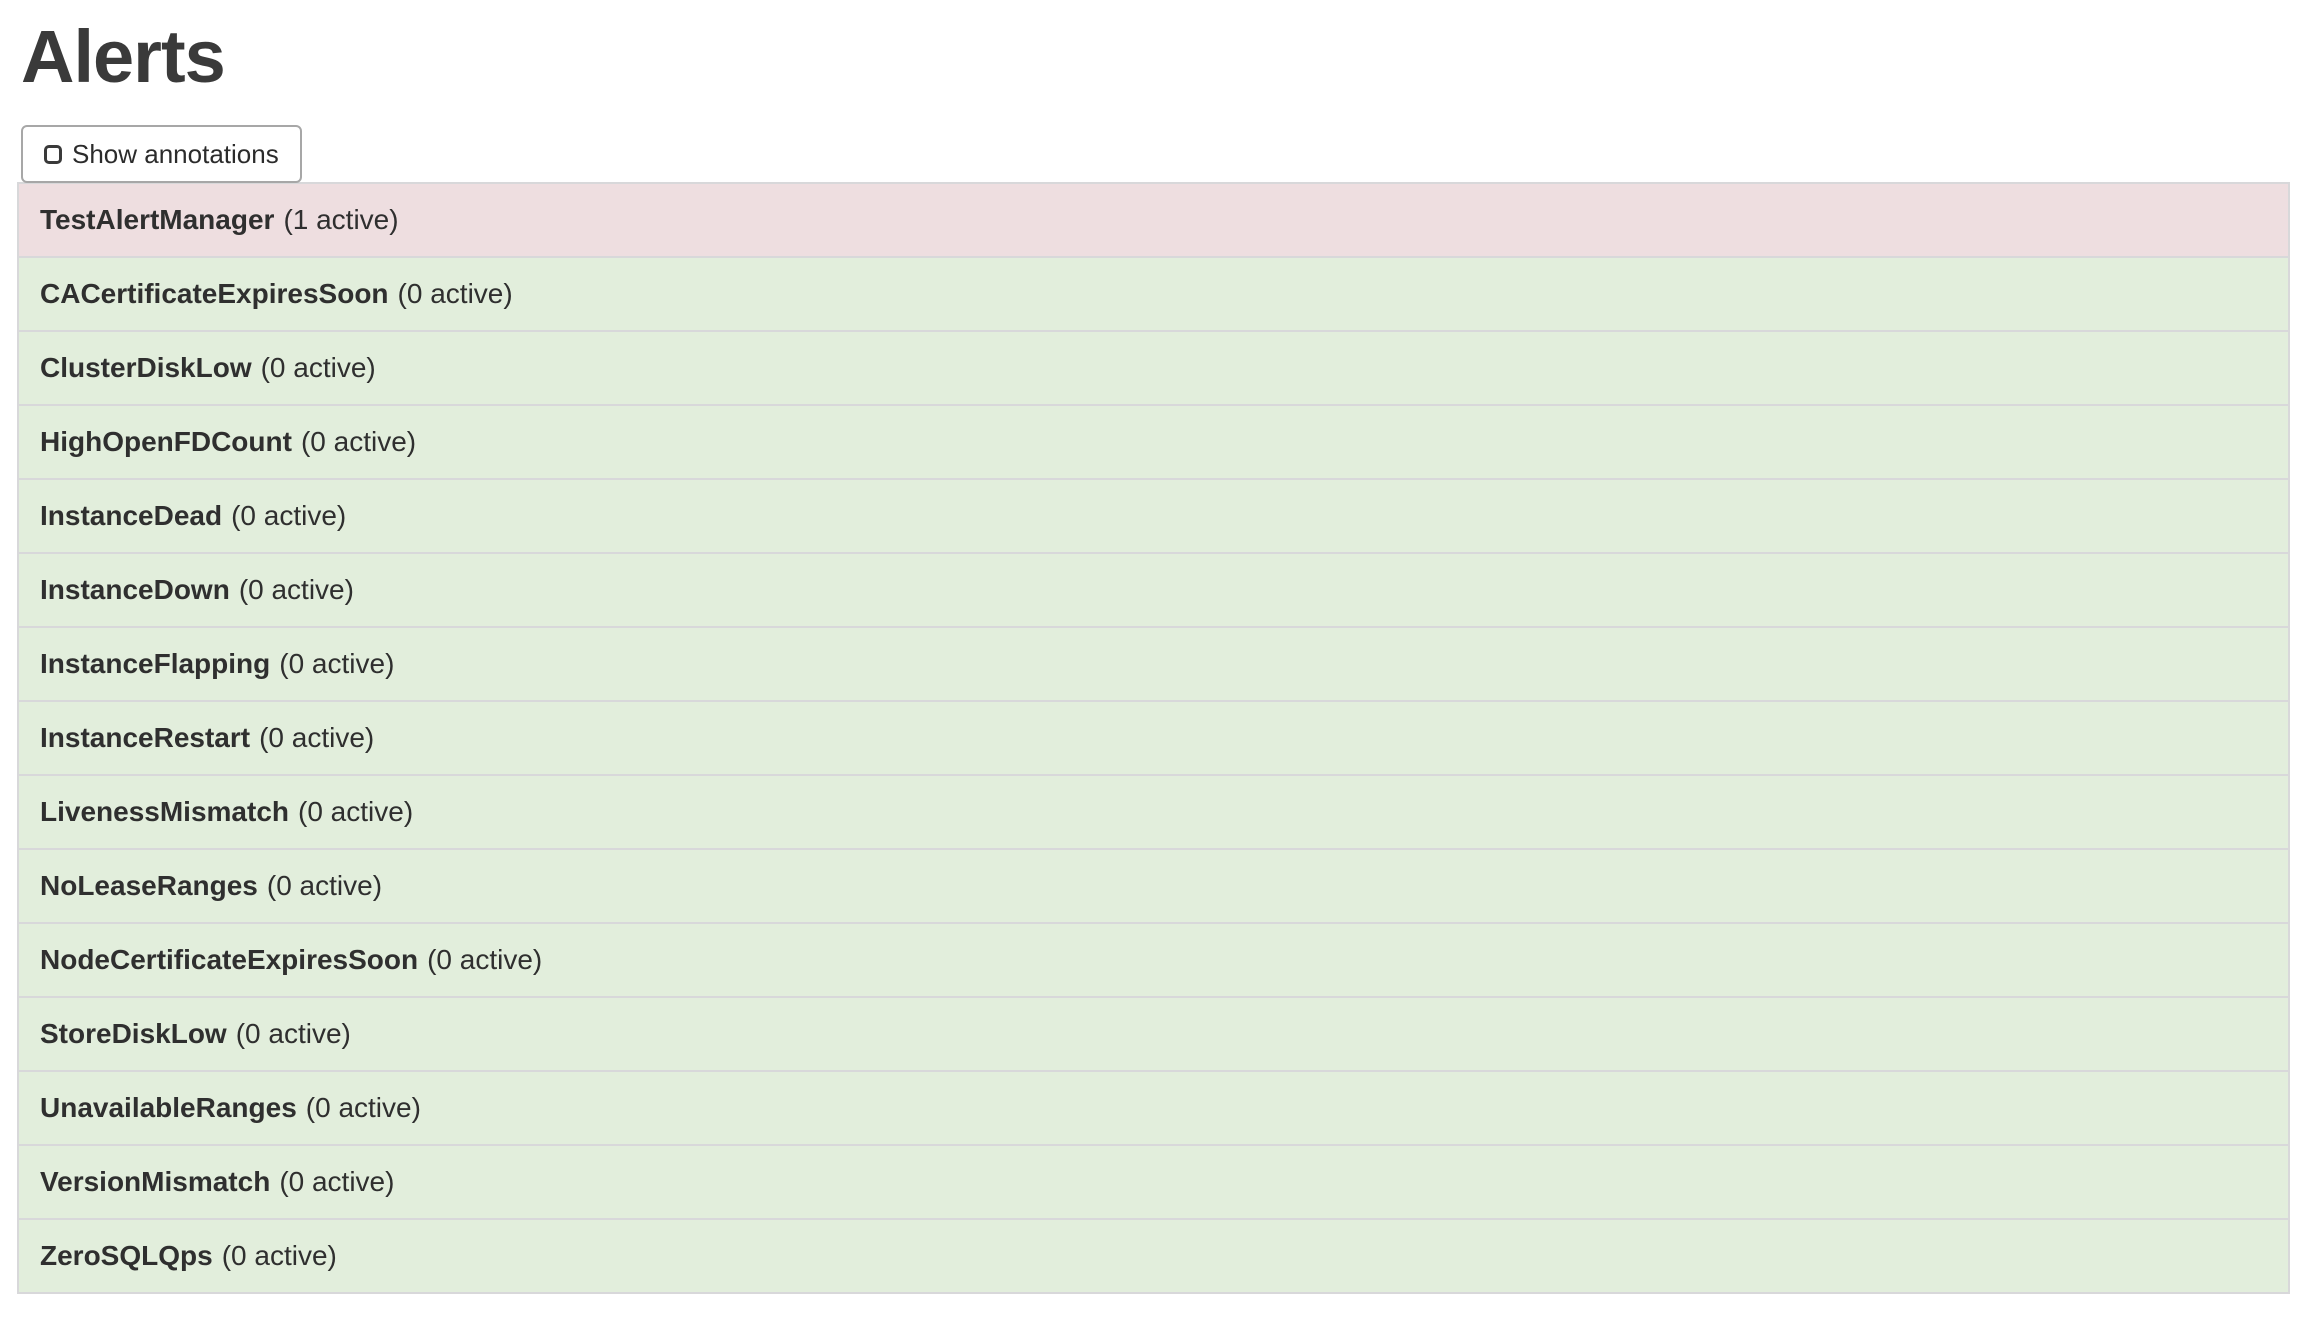 Image resolution: width=2312 pixels, height=1332 pixels. I want to click on show-annotations-label: Show annotations, so click(175, 153).